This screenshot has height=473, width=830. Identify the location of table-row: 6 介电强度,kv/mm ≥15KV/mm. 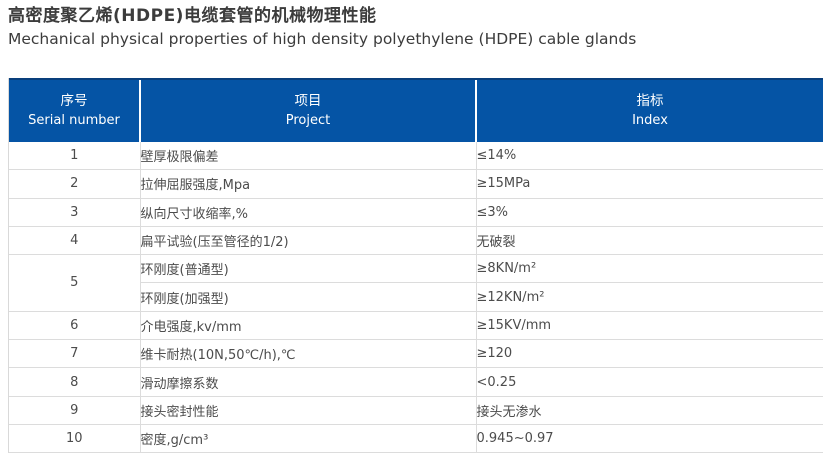
(416, 326).